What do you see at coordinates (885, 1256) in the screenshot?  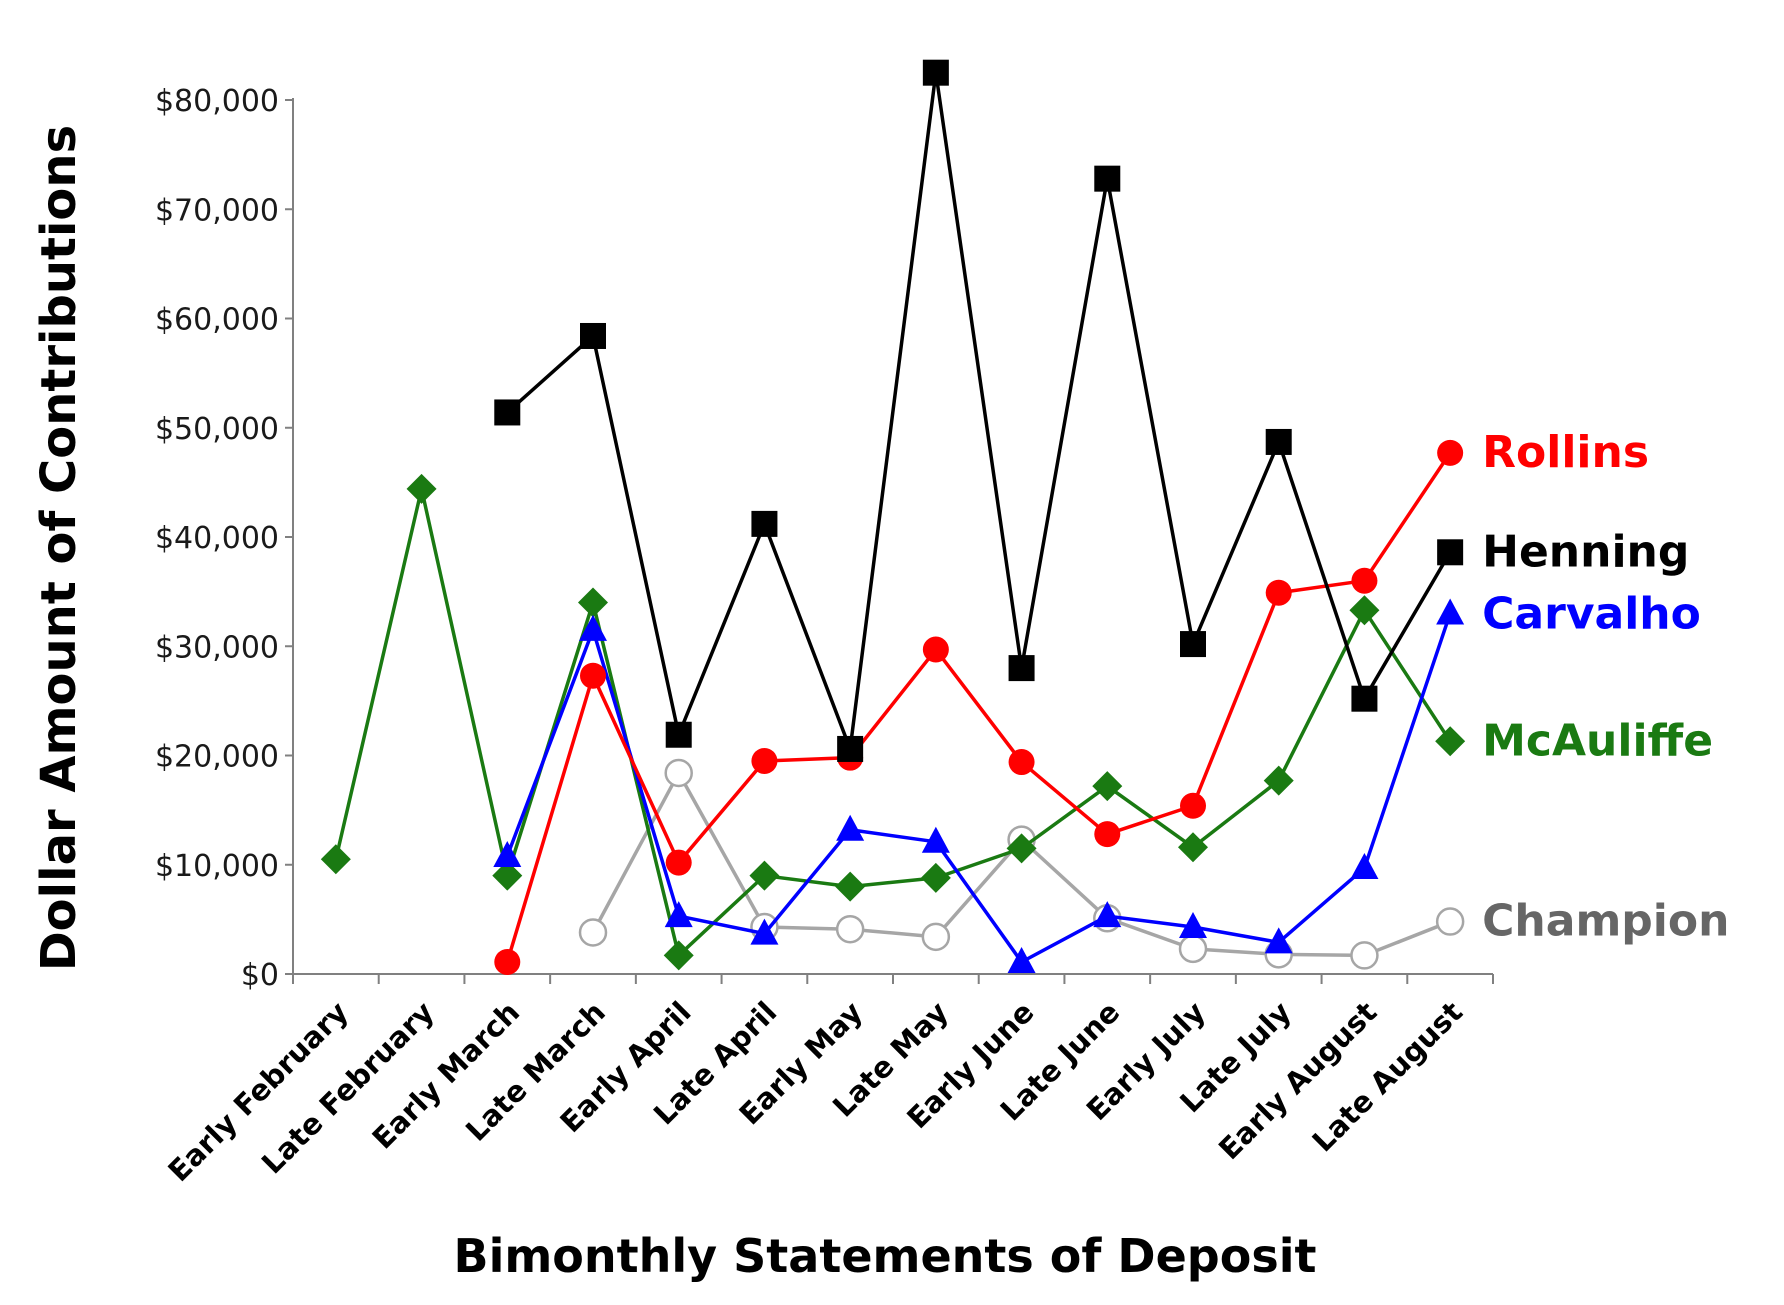 I see `x-axis-title: Bimonthly Statements of Deposit` at bounding box center [885, 1256].